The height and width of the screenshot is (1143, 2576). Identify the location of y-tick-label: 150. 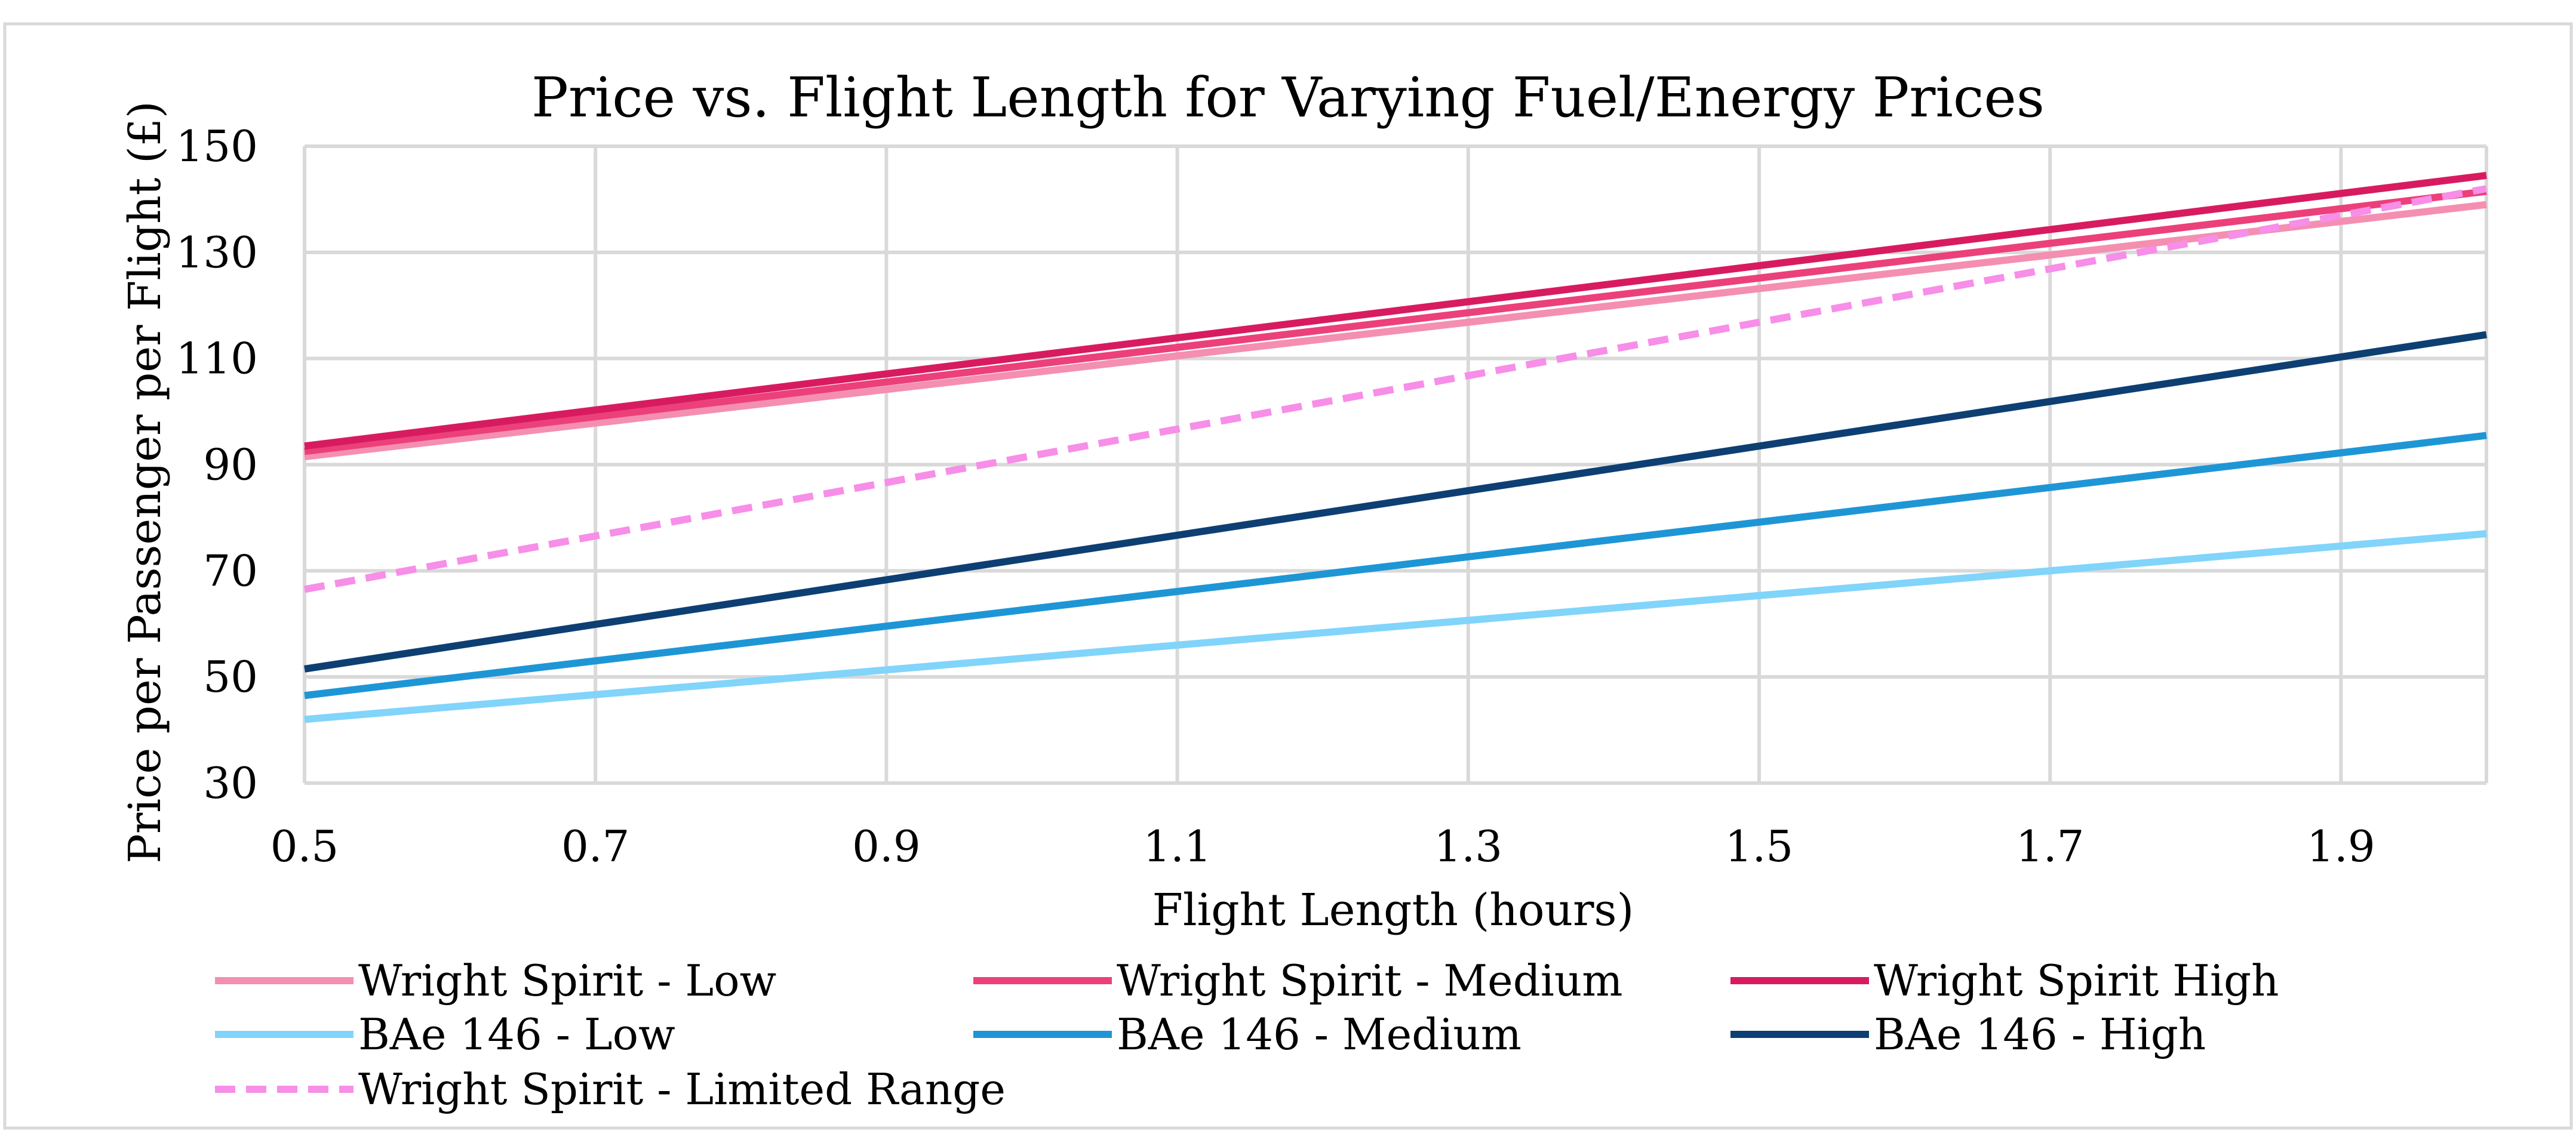
(217, 146).